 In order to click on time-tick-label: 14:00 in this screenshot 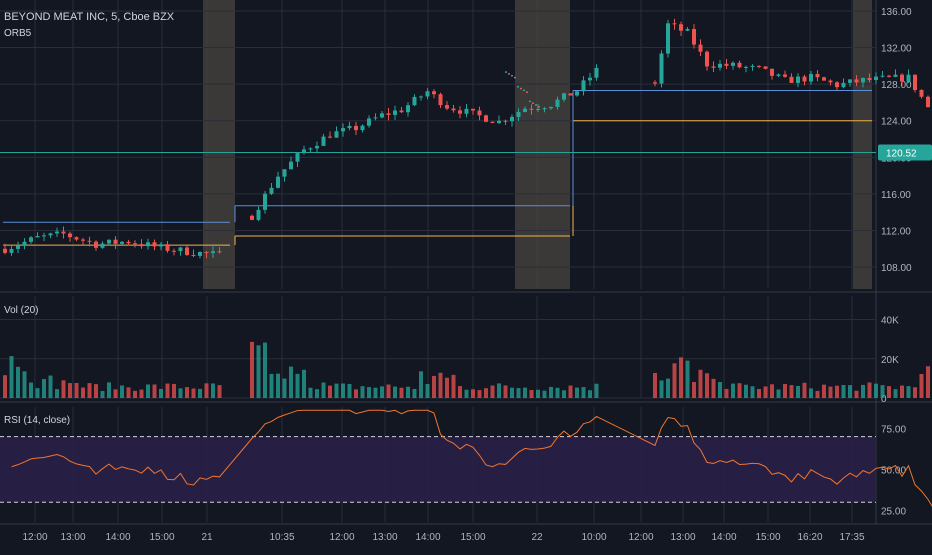, I will do `click(117, 537)`.